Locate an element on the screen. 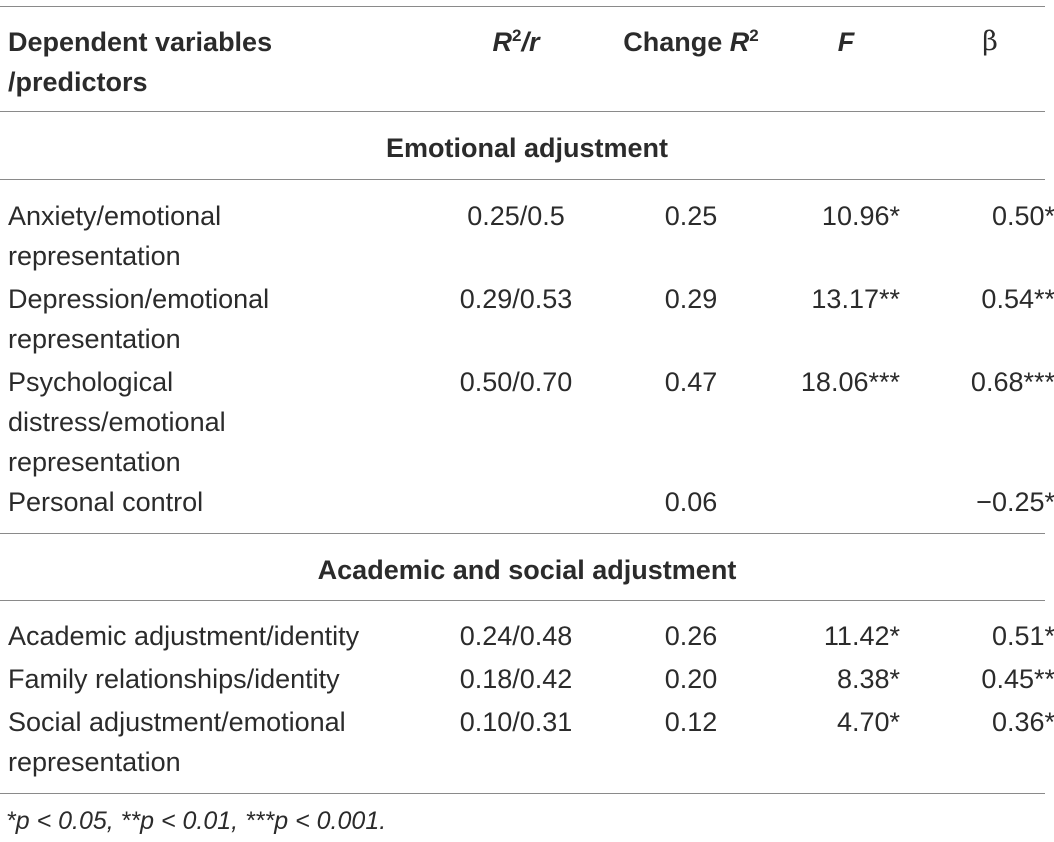  row-label-line: distress/emotional is located at coordinates (117, 422).